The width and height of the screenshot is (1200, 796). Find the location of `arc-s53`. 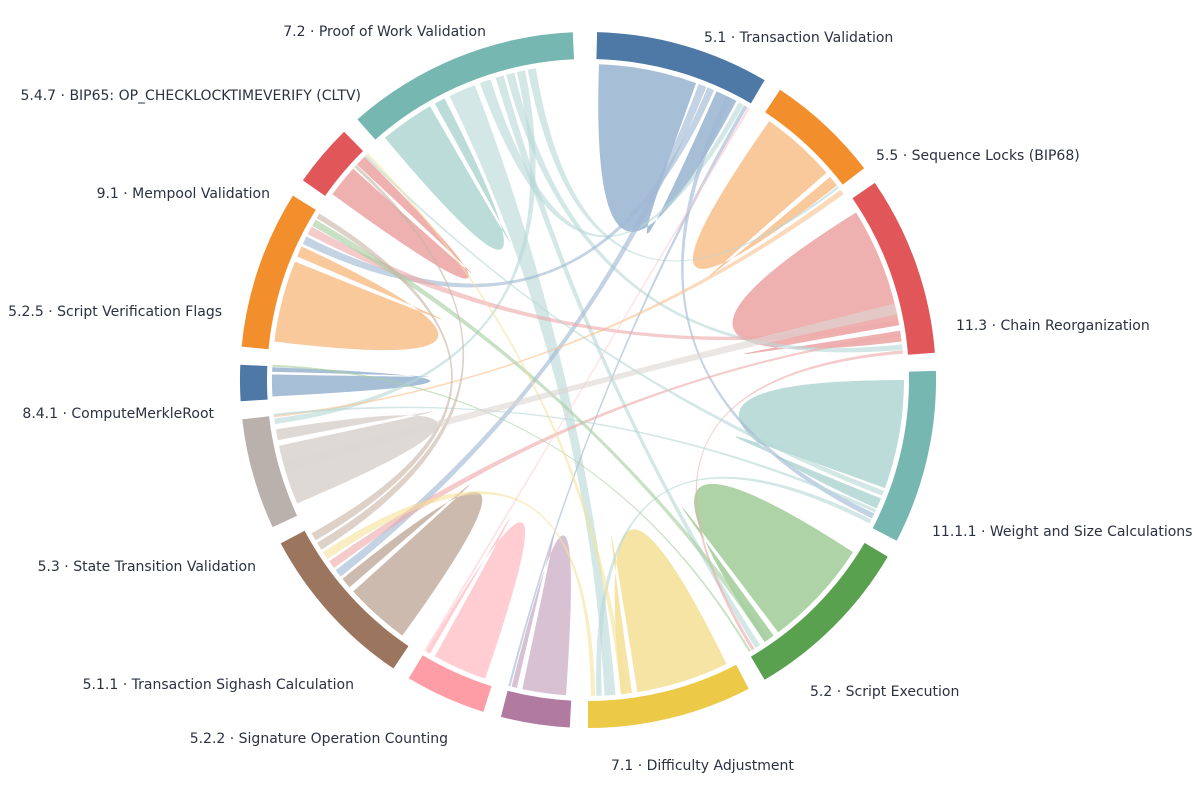

arc-s53 is located at coordinates (344, 599).